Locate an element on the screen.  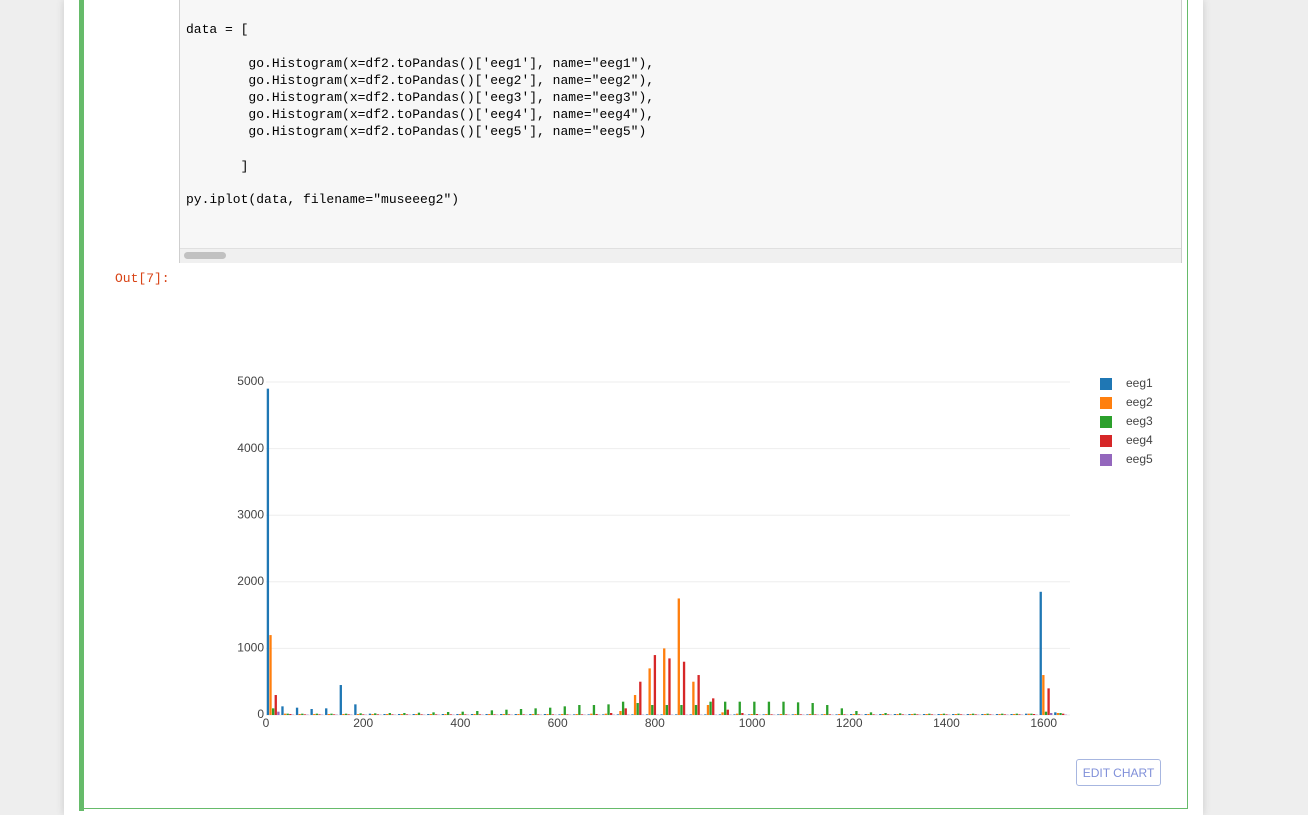
cell-selection-bar is located at coordinates (81, 405).